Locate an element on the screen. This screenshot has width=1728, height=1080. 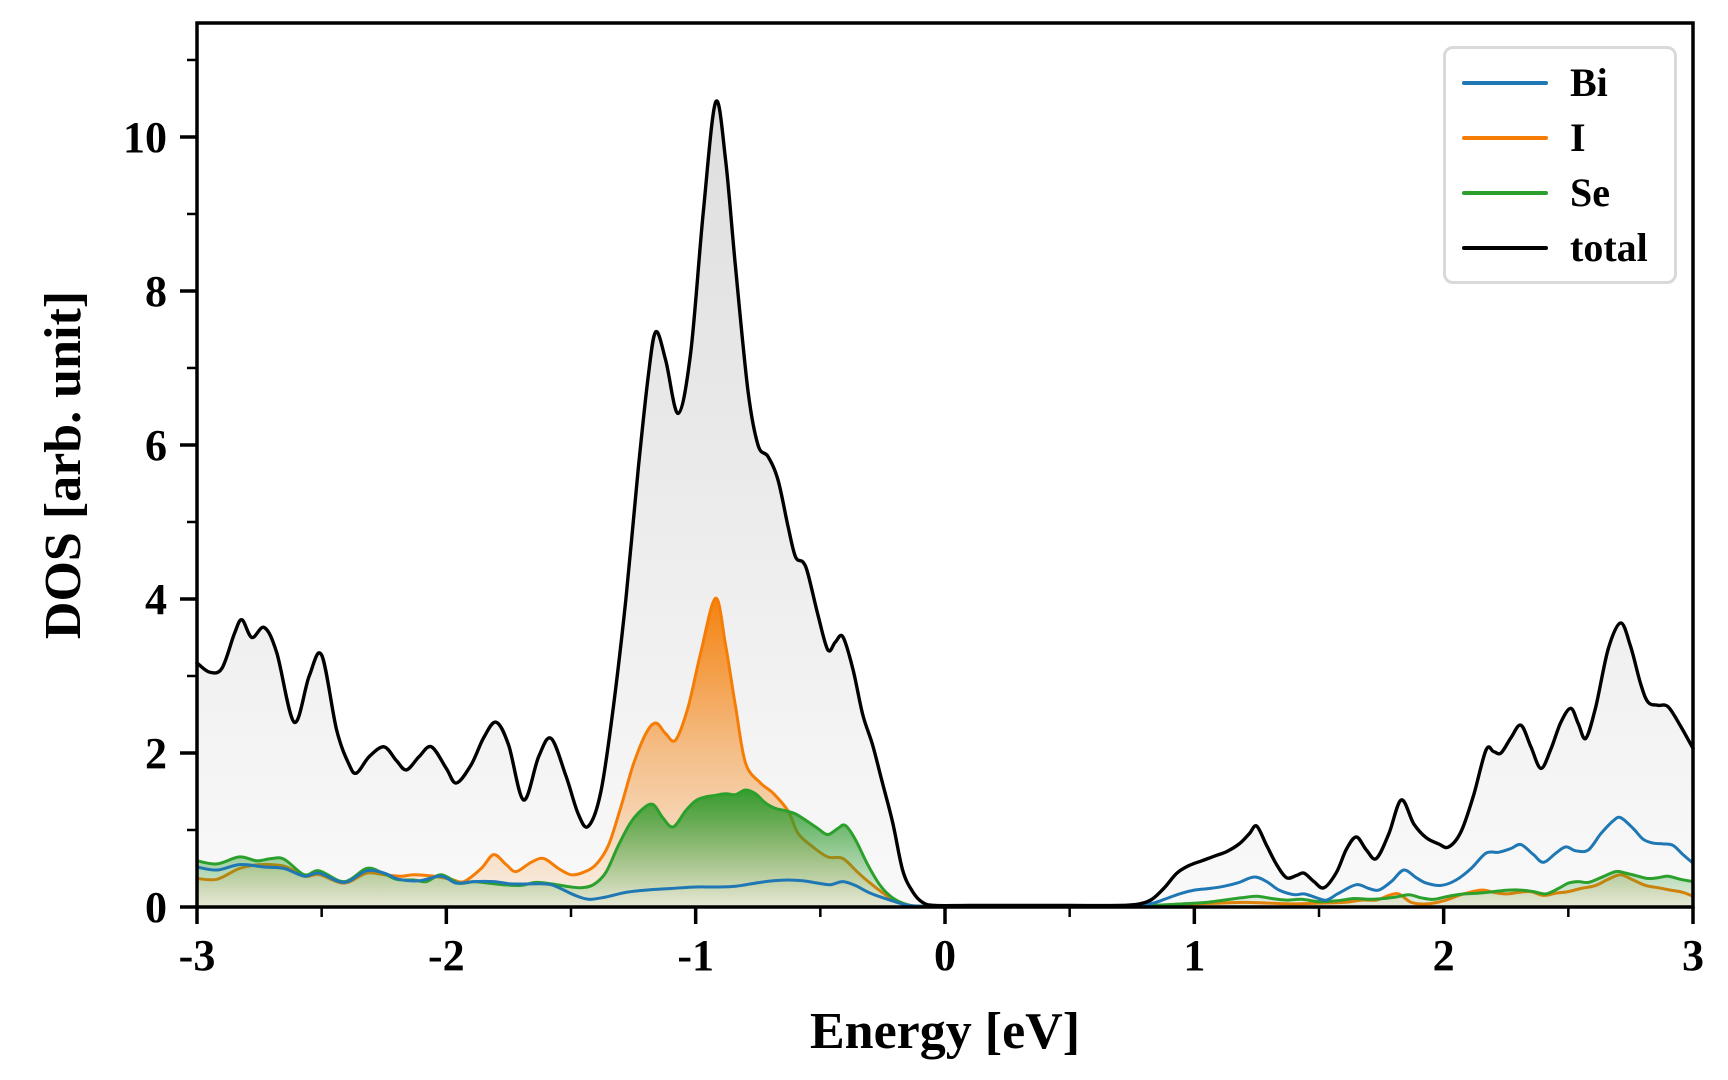
y-tick-label: 8 is located at coordinates (156, 291).